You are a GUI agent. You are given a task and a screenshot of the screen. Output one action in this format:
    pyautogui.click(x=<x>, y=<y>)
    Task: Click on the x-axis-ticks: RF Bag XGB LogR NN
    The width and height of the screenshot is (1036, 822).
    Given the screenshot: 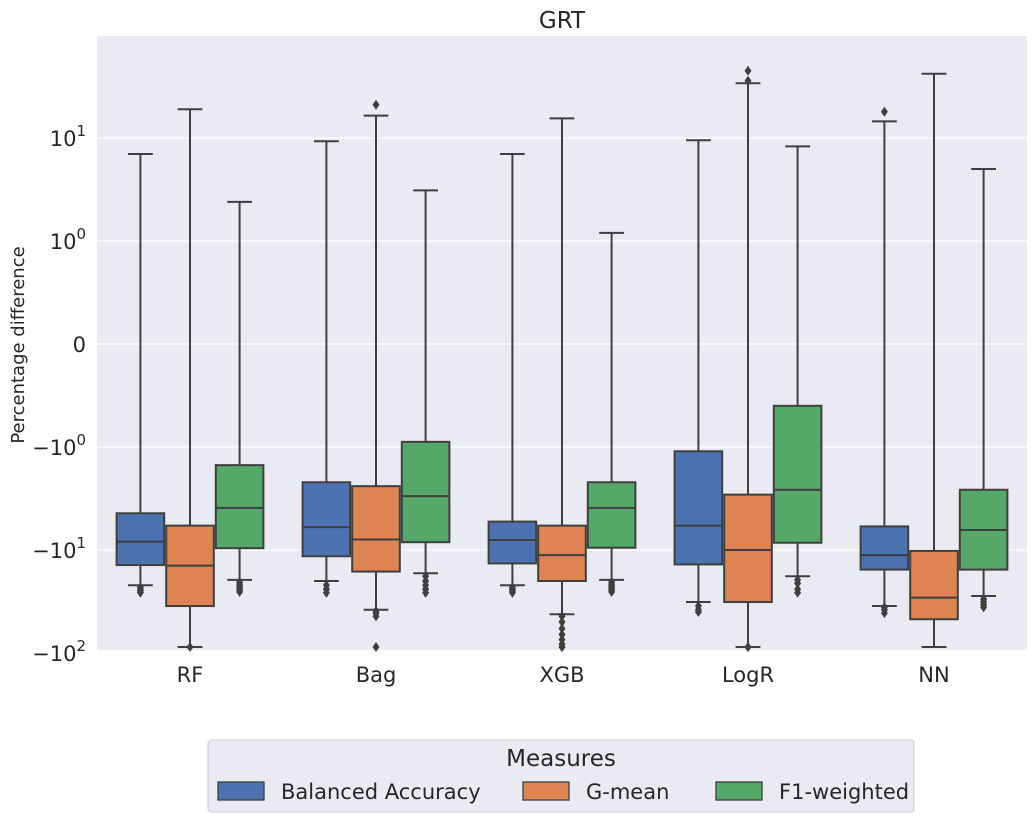 What is the action you would take?
    pyautogui.click(x=563, y=675)
    